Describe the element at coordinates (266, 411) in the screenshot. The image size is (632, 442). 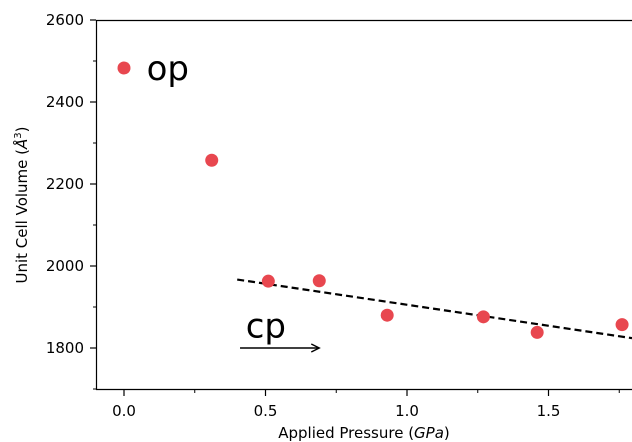
I see `x-tick-label: 0.5` at that location.